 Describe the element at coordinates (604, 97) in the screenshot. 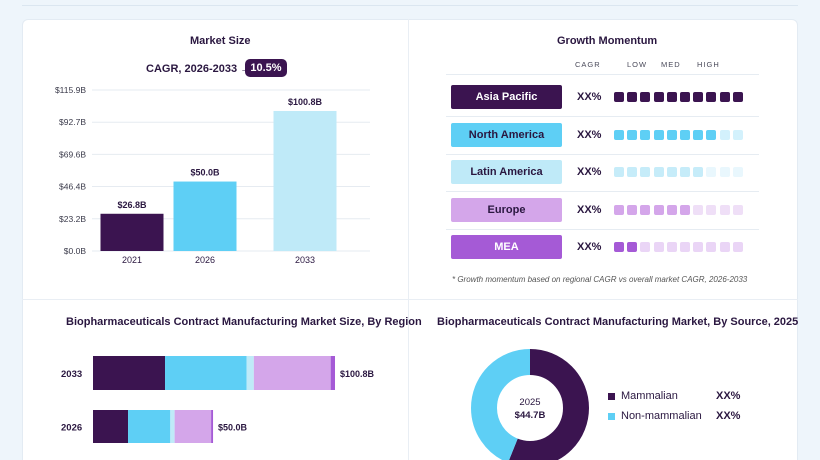

I see `momentum-row: Asia Pacific XX%` at that location.